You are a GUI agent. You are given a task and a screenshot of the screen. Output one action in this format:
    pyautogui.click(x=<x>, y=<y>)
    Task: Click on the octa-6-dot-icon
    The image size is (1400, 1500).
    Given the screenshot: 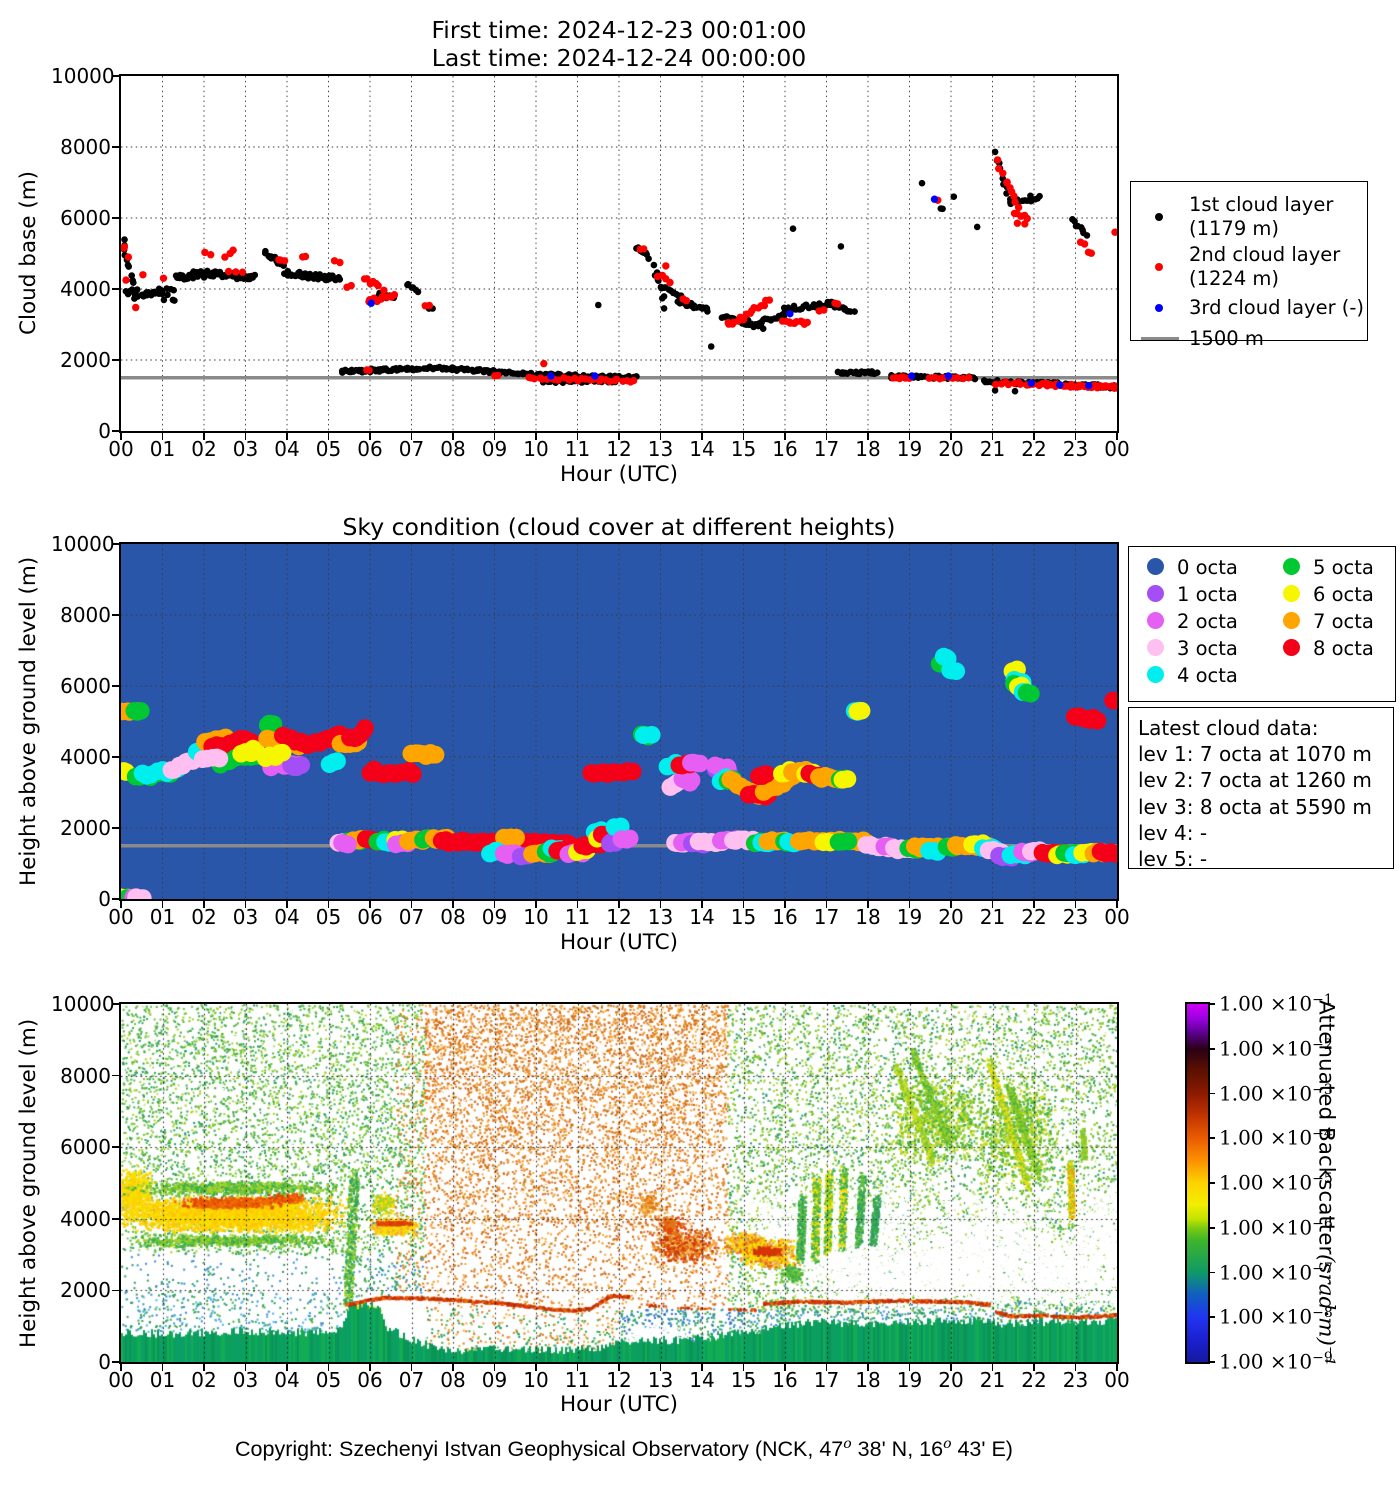 What is the action you would take?
    pyautogui.click(x=1291, y=593)
    